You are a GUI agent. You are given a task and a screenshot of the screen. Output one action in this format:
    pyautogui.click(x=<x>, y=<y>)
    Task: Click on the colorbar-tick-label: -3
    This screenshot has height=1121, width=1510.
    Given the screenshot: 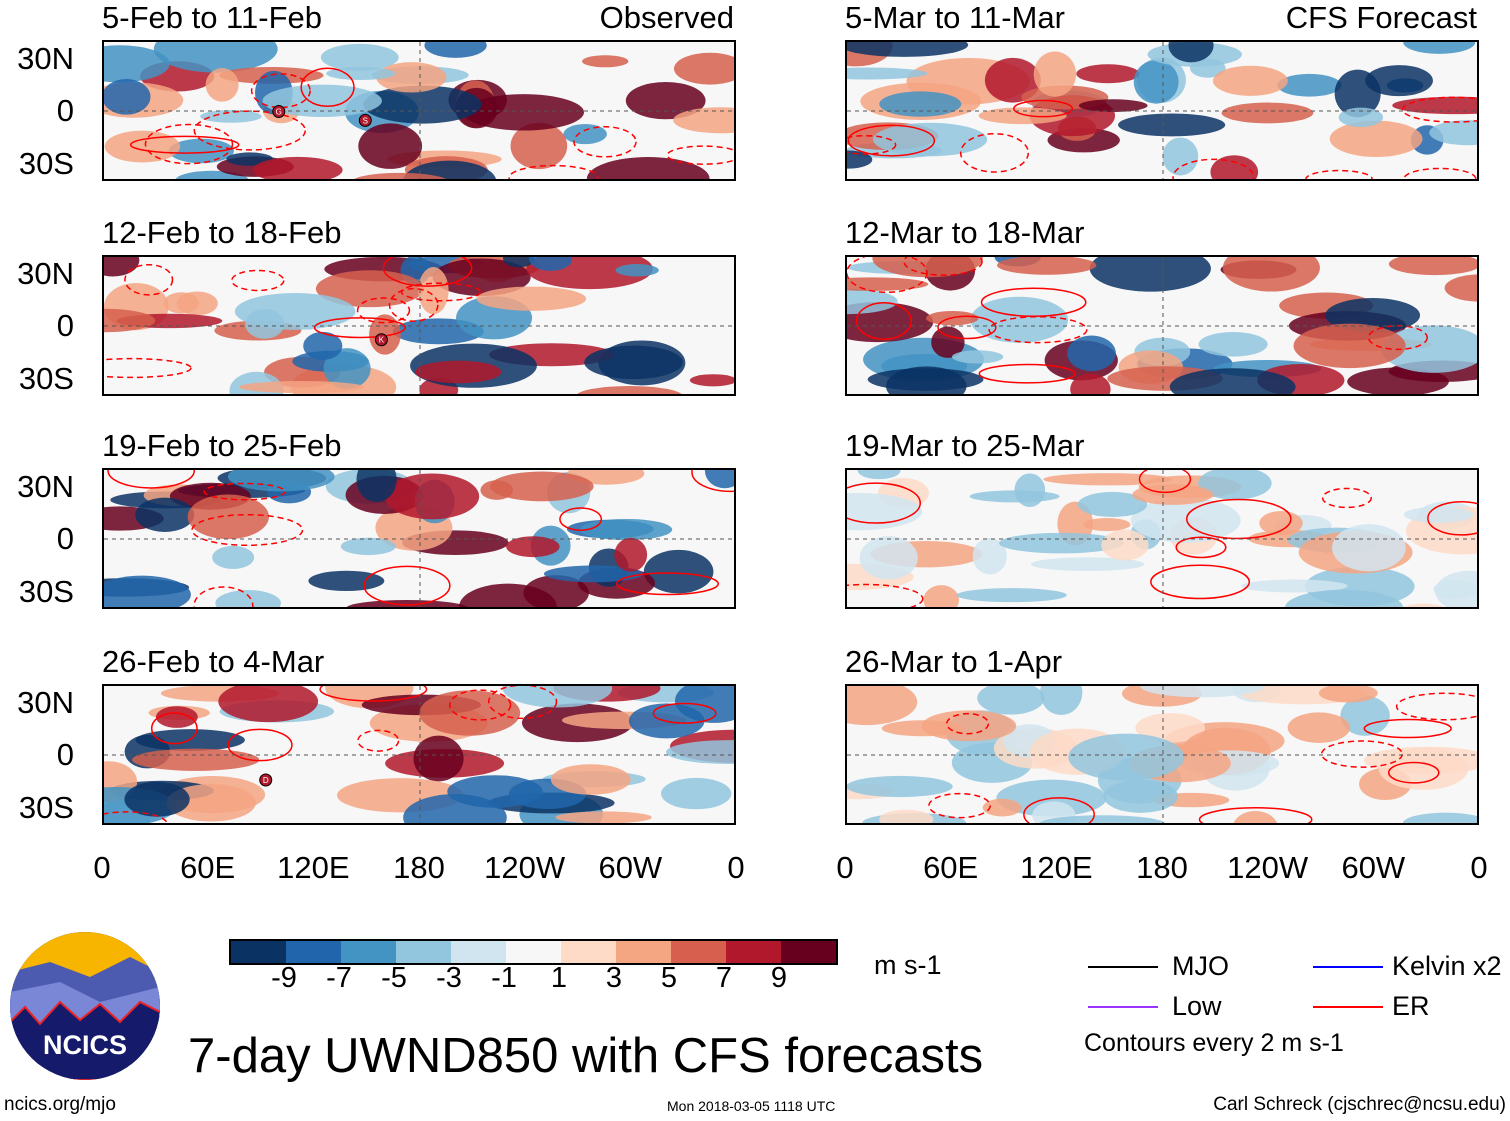 What is the action you would take?
    pyautogui.click(x=449, y=978)
    